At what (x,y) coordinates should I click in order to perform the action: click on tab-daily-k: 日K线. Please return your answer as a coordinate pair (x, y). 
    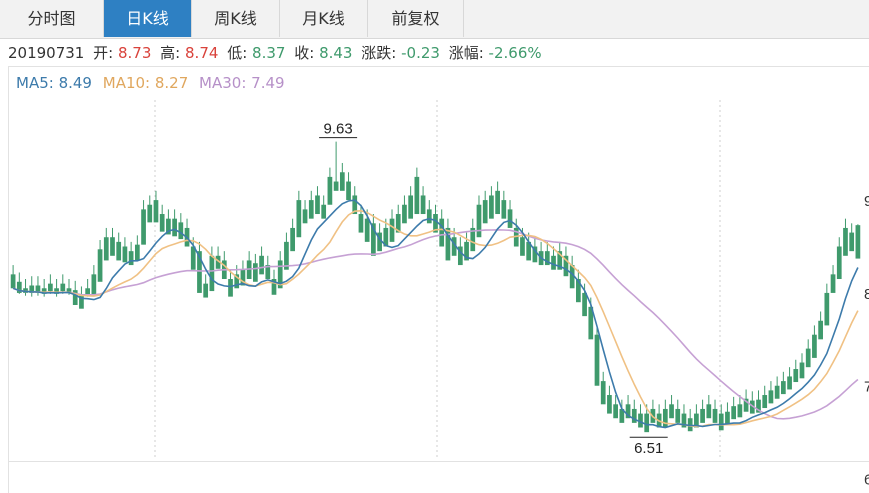
    Looking at the image, I should click on (148, 18).